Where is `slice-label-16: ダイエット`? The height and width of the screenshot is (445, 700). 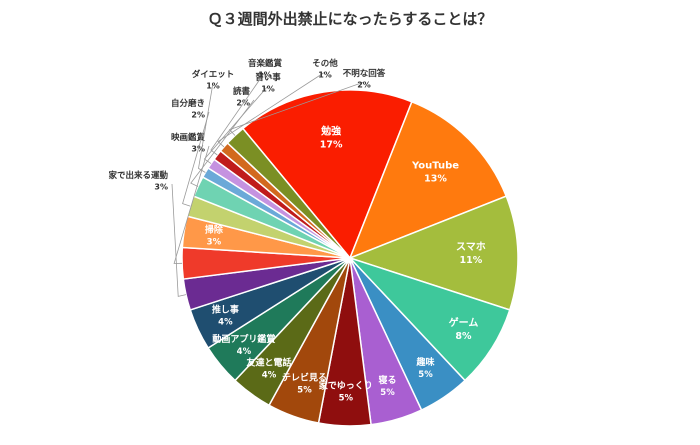
slice-label-16: ダイエット is located at coordinates (213, 74).